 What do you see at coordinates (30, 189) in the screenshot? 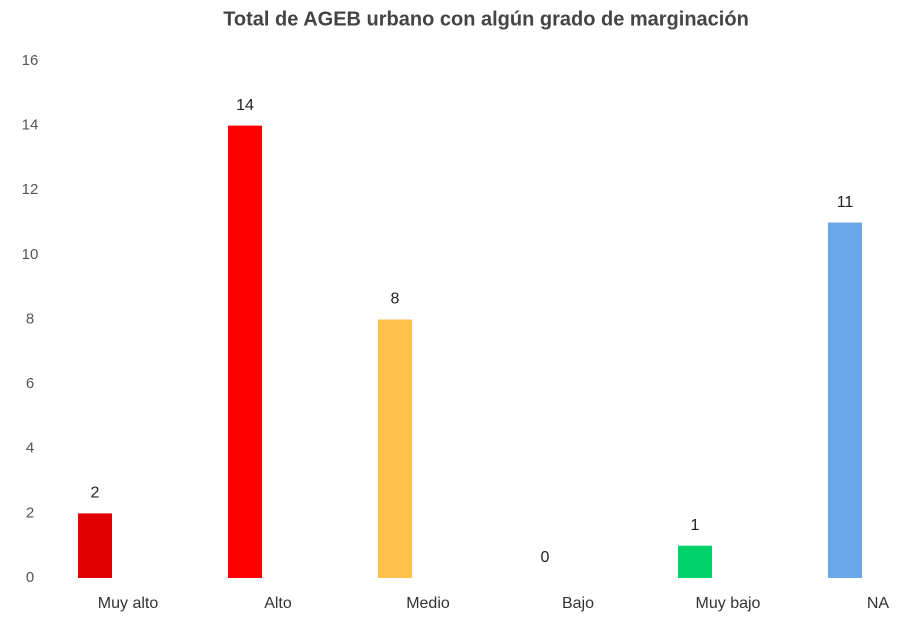
I see `y-tick-label: 12` at bounding box center [30, 189].